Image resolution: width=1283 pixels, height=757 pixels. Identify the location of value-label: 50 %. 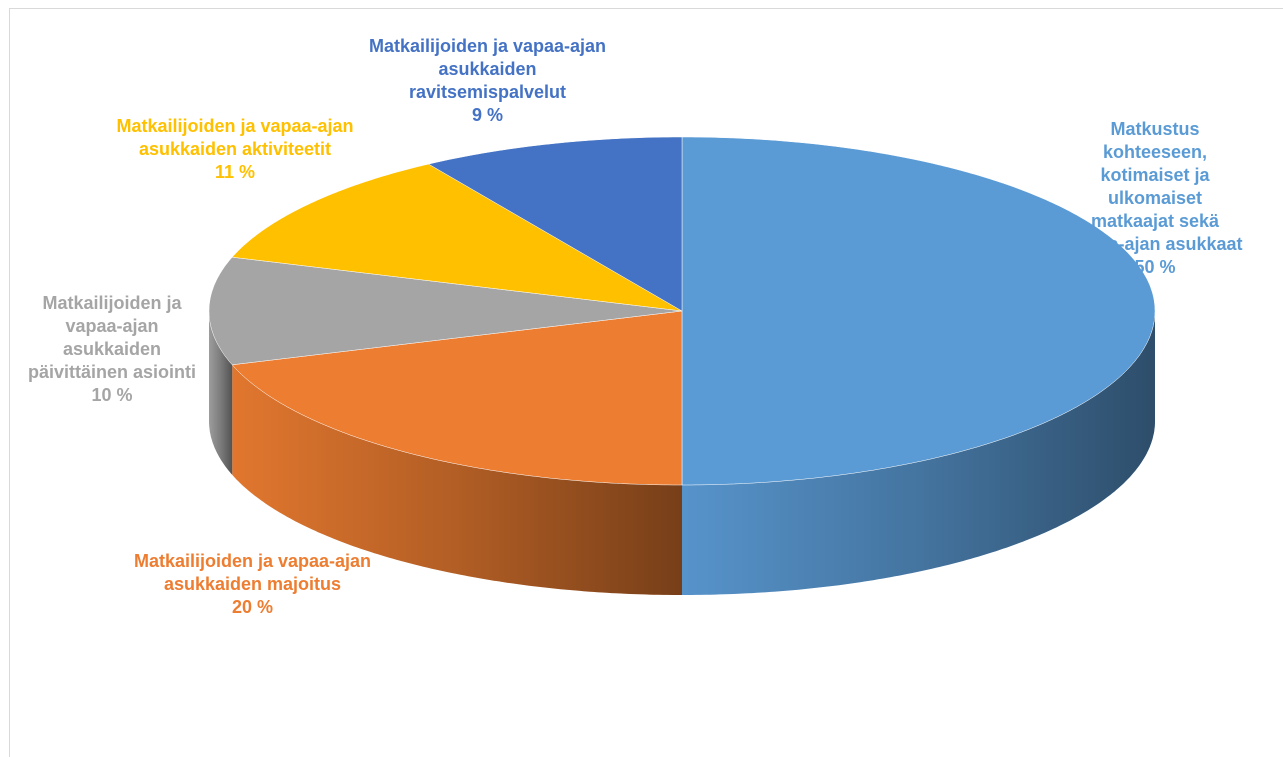
(1155, 267).